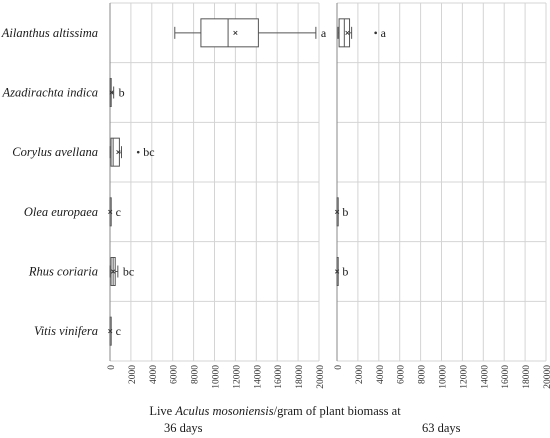 This screenshot has height=438, width=550. I want to click on outlier-point-ailanthus-altissima, so click(375, 33).